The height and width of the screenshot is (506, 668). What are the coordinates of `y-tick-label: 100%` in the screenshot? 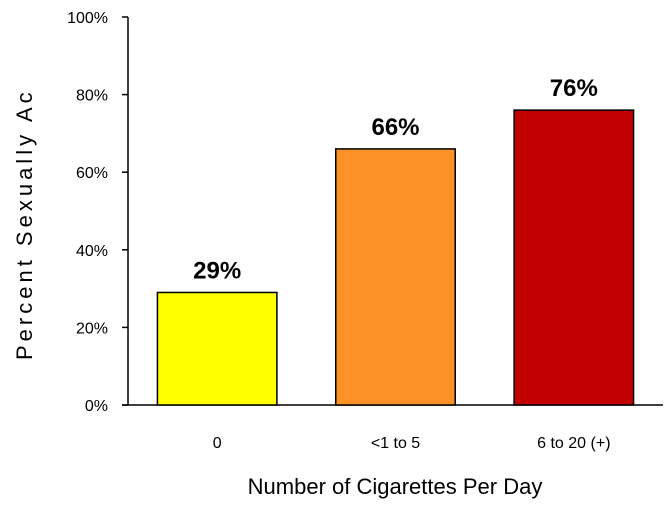 It's located at (87, 18).